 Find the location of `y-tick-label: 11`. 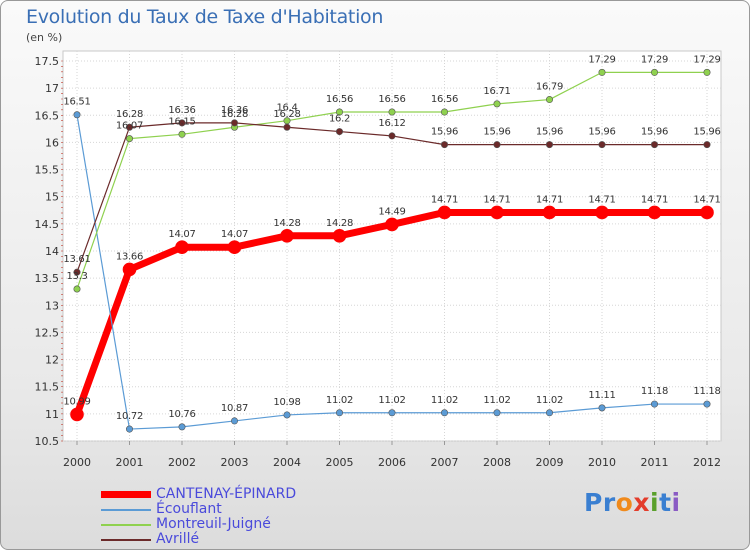

y-tick-label: 11 is located at coordinates (52, 414).